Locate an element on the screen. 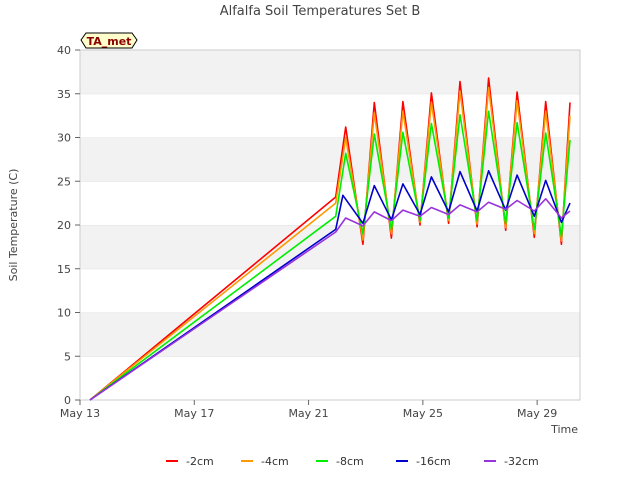  y-tick-label: 20 is located at coordinates (64, 225).